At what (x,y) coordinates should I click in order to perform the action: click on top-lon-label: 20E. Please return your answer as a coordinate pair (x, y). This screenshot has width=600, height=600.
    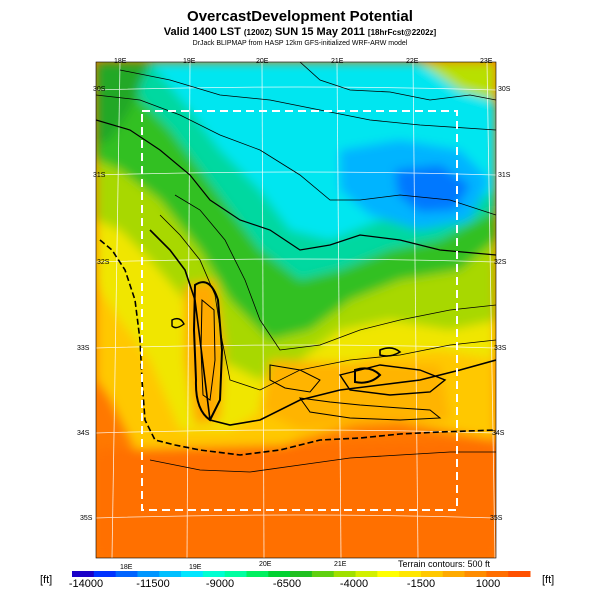
    Looking at the image, I should click on (262, 61).